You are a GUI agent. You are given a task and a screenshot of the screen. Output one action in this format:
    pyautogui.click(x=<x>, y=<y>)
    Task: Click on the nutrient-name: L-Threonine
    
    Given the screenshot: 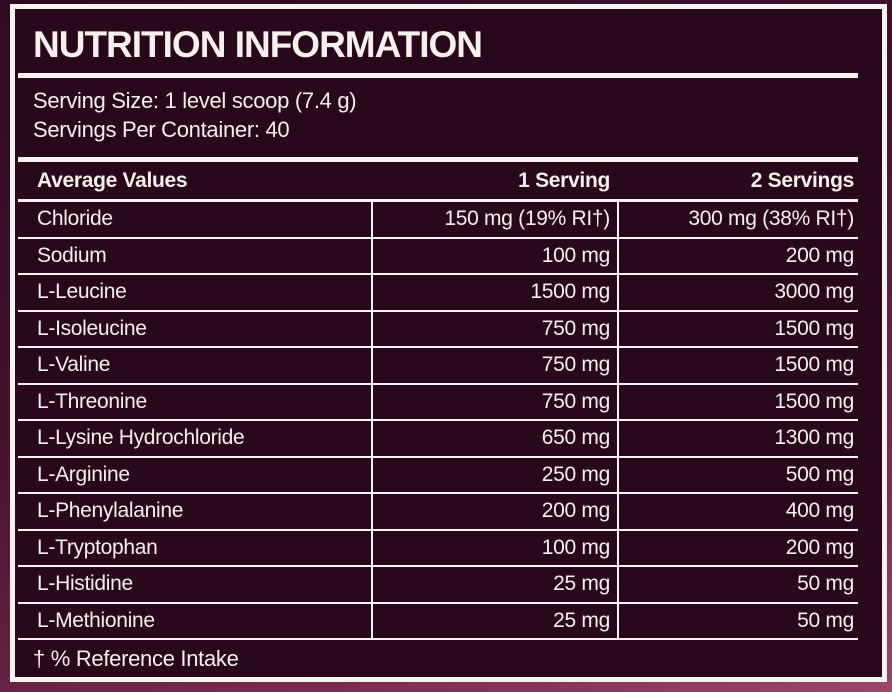 What is the action you would take?
    pyautogui.click(x=92, y=401)
    